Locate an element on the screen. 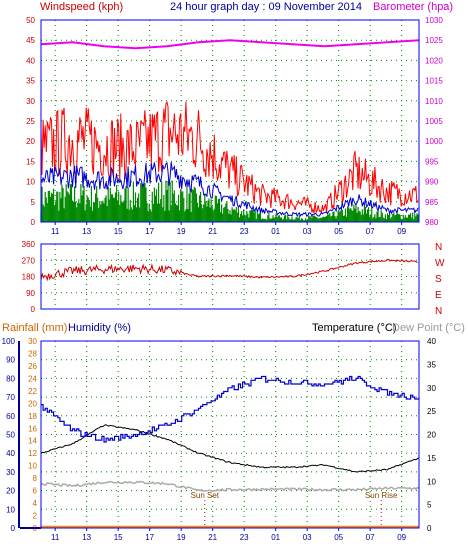 Image resolution: width=468 pixels, height=555 pixels. windspeed-axis-title: Windspeed (kph) is located at coordinates (81, 7).